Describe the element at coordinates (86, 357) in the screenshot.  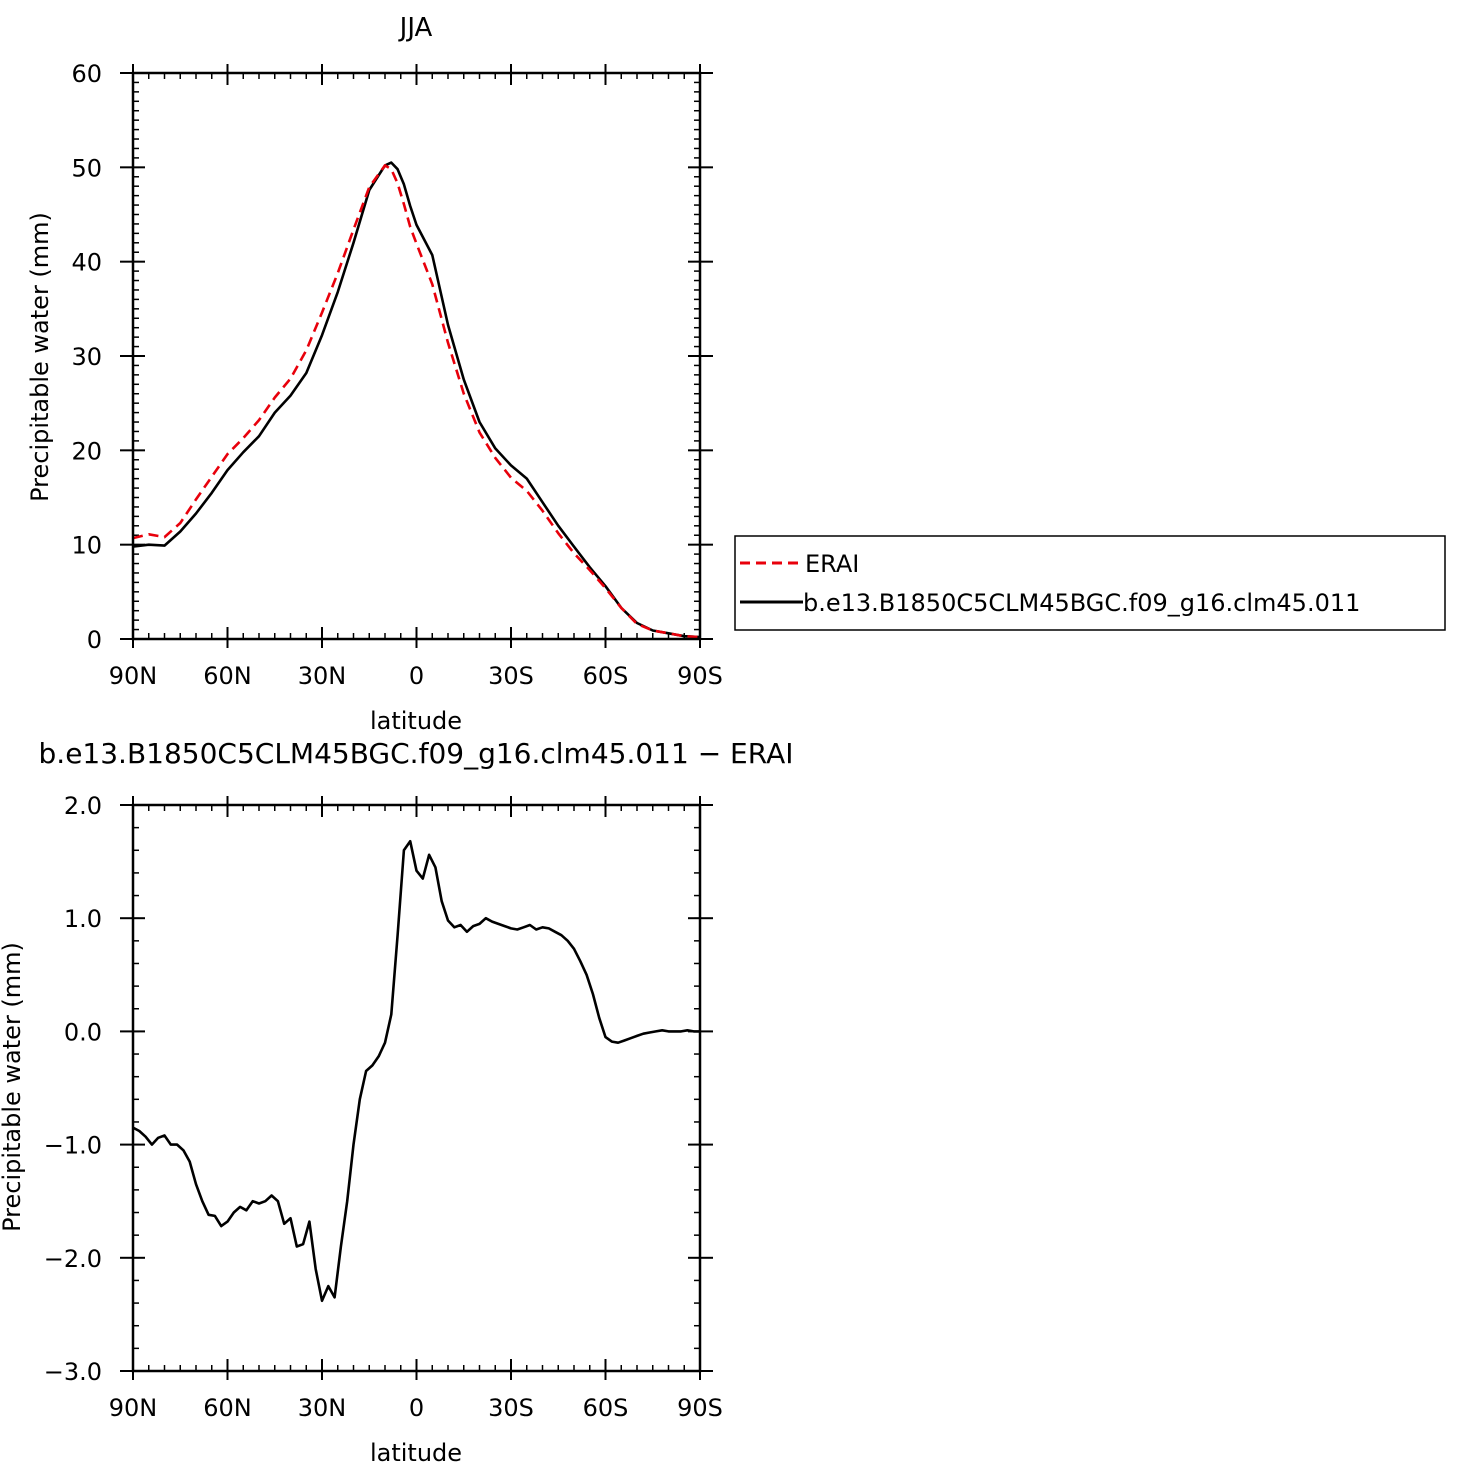
I see `y-tick-label: 30` at that location.